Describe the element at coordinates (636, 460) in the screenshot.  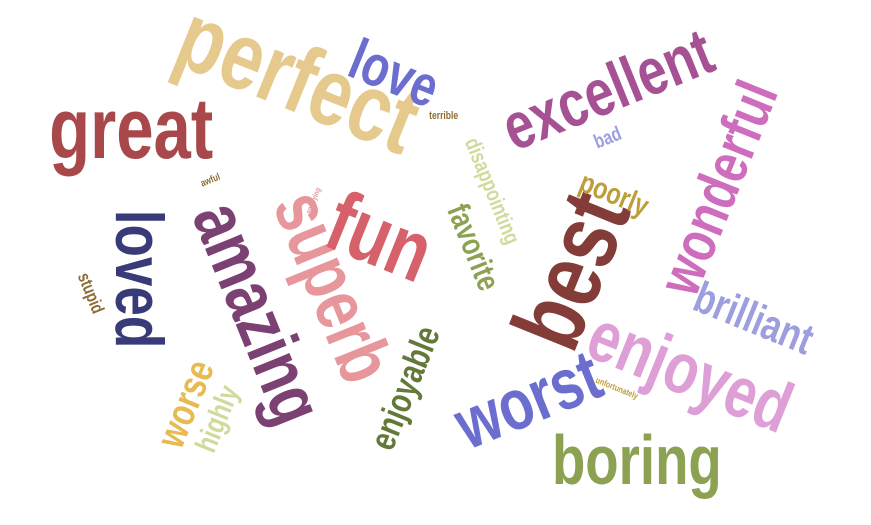
I see `word-boring: boring` at that location.